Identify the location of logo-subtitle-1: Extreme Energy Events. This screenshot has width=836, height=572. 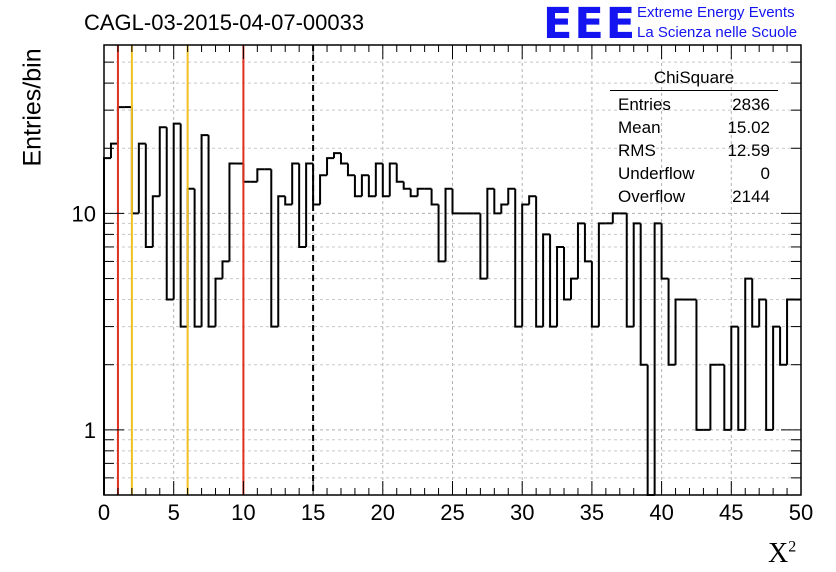
(716, 12).